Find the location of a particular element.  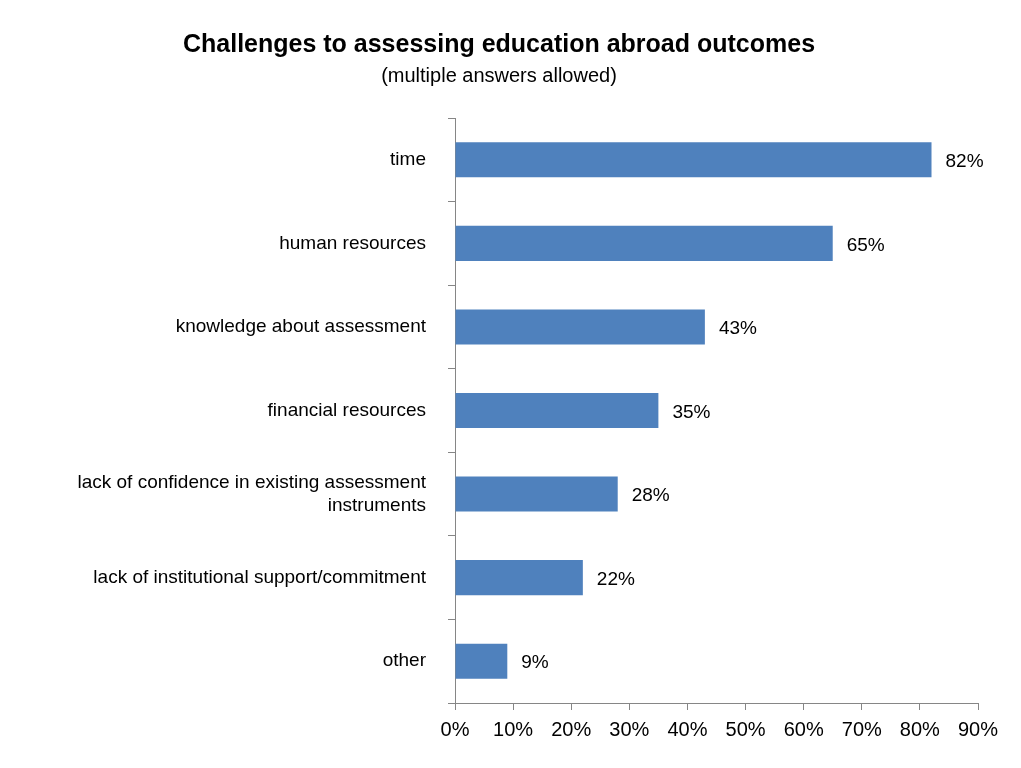

x-tick-label: 40% is located at coordinates (687, 728).